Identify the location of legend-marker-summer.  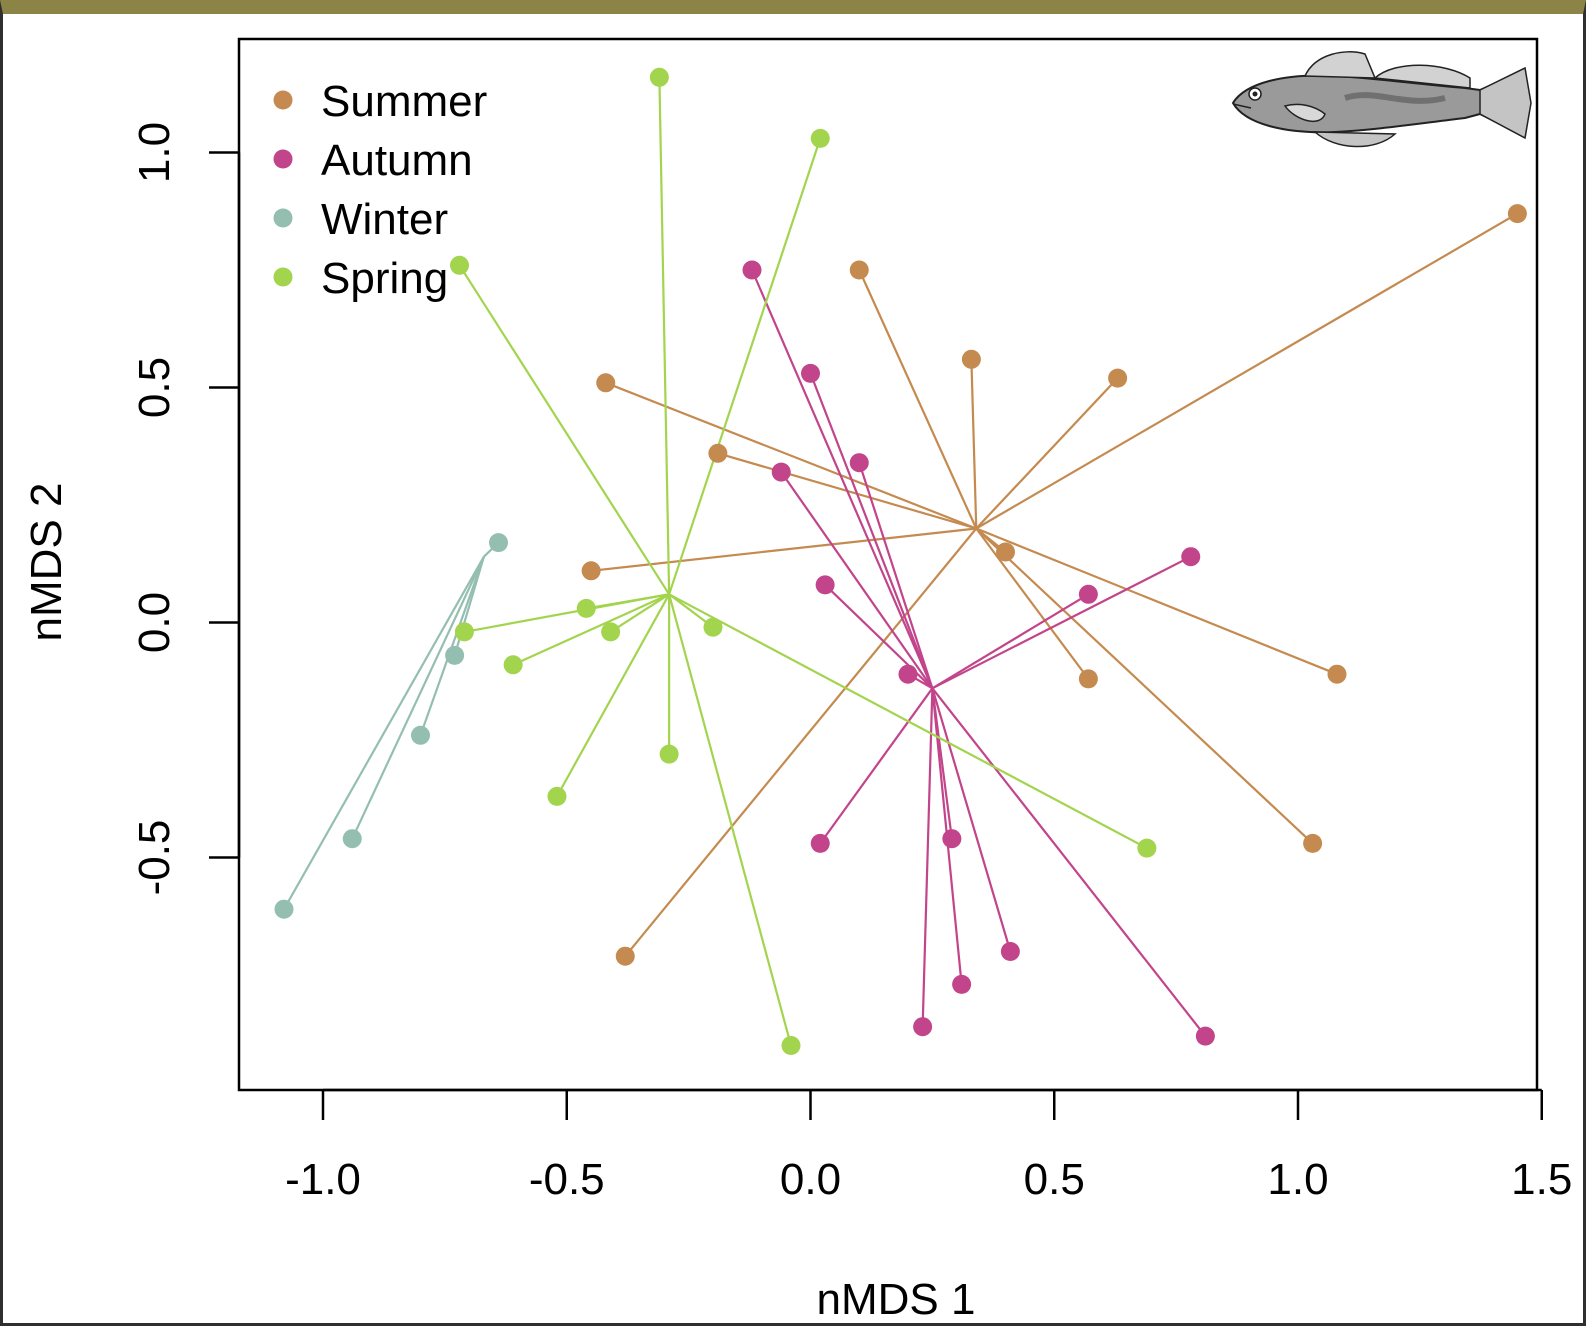
(283, 100).